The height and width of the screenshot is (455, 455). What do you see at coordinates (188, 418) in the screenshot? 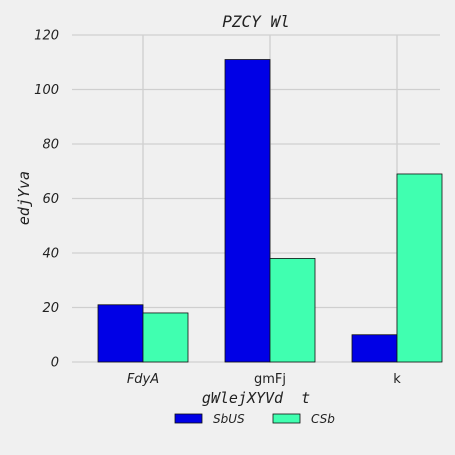
I see `legend-swatch-SbUS` at bounding box center [188, 418].